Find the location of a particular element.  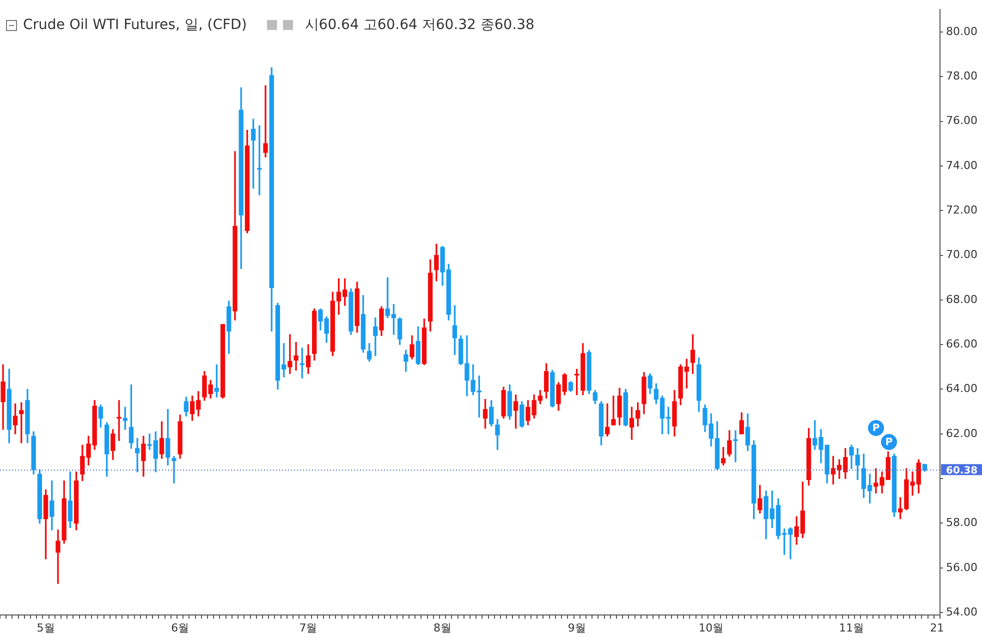

x-tick-label: 9월 is located at coordinates (577, 627).